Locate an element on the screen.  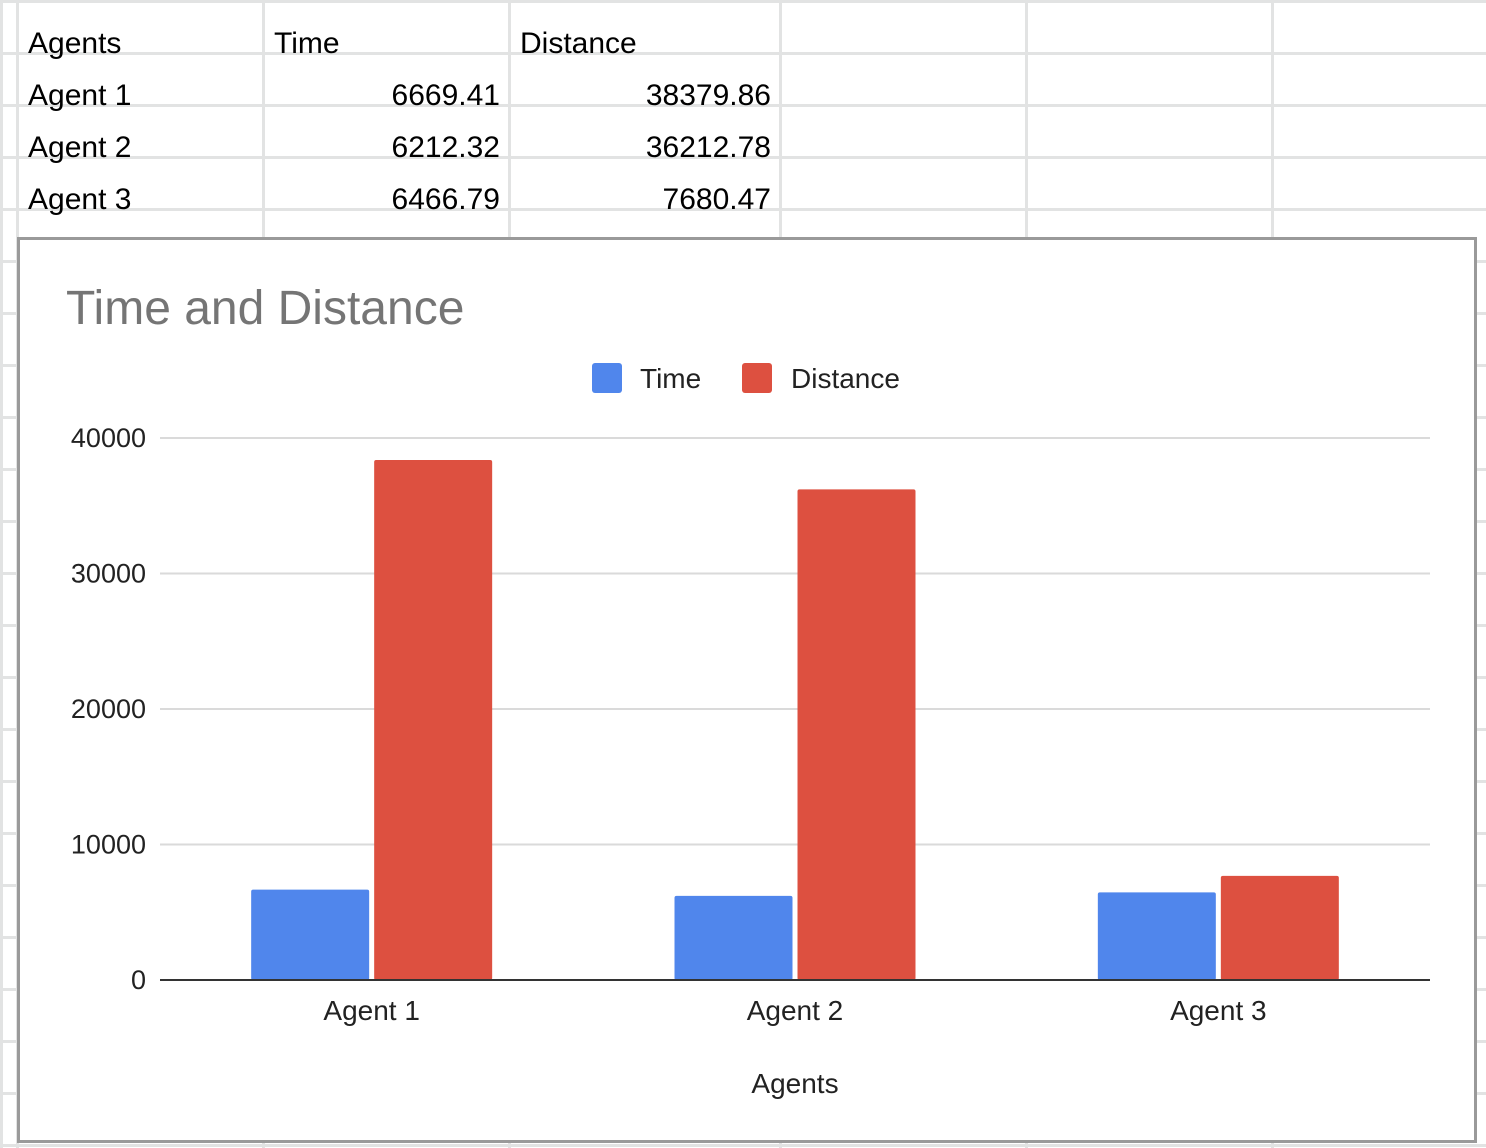
cell-time: 6466.79 is located at coordinates (445, 199).